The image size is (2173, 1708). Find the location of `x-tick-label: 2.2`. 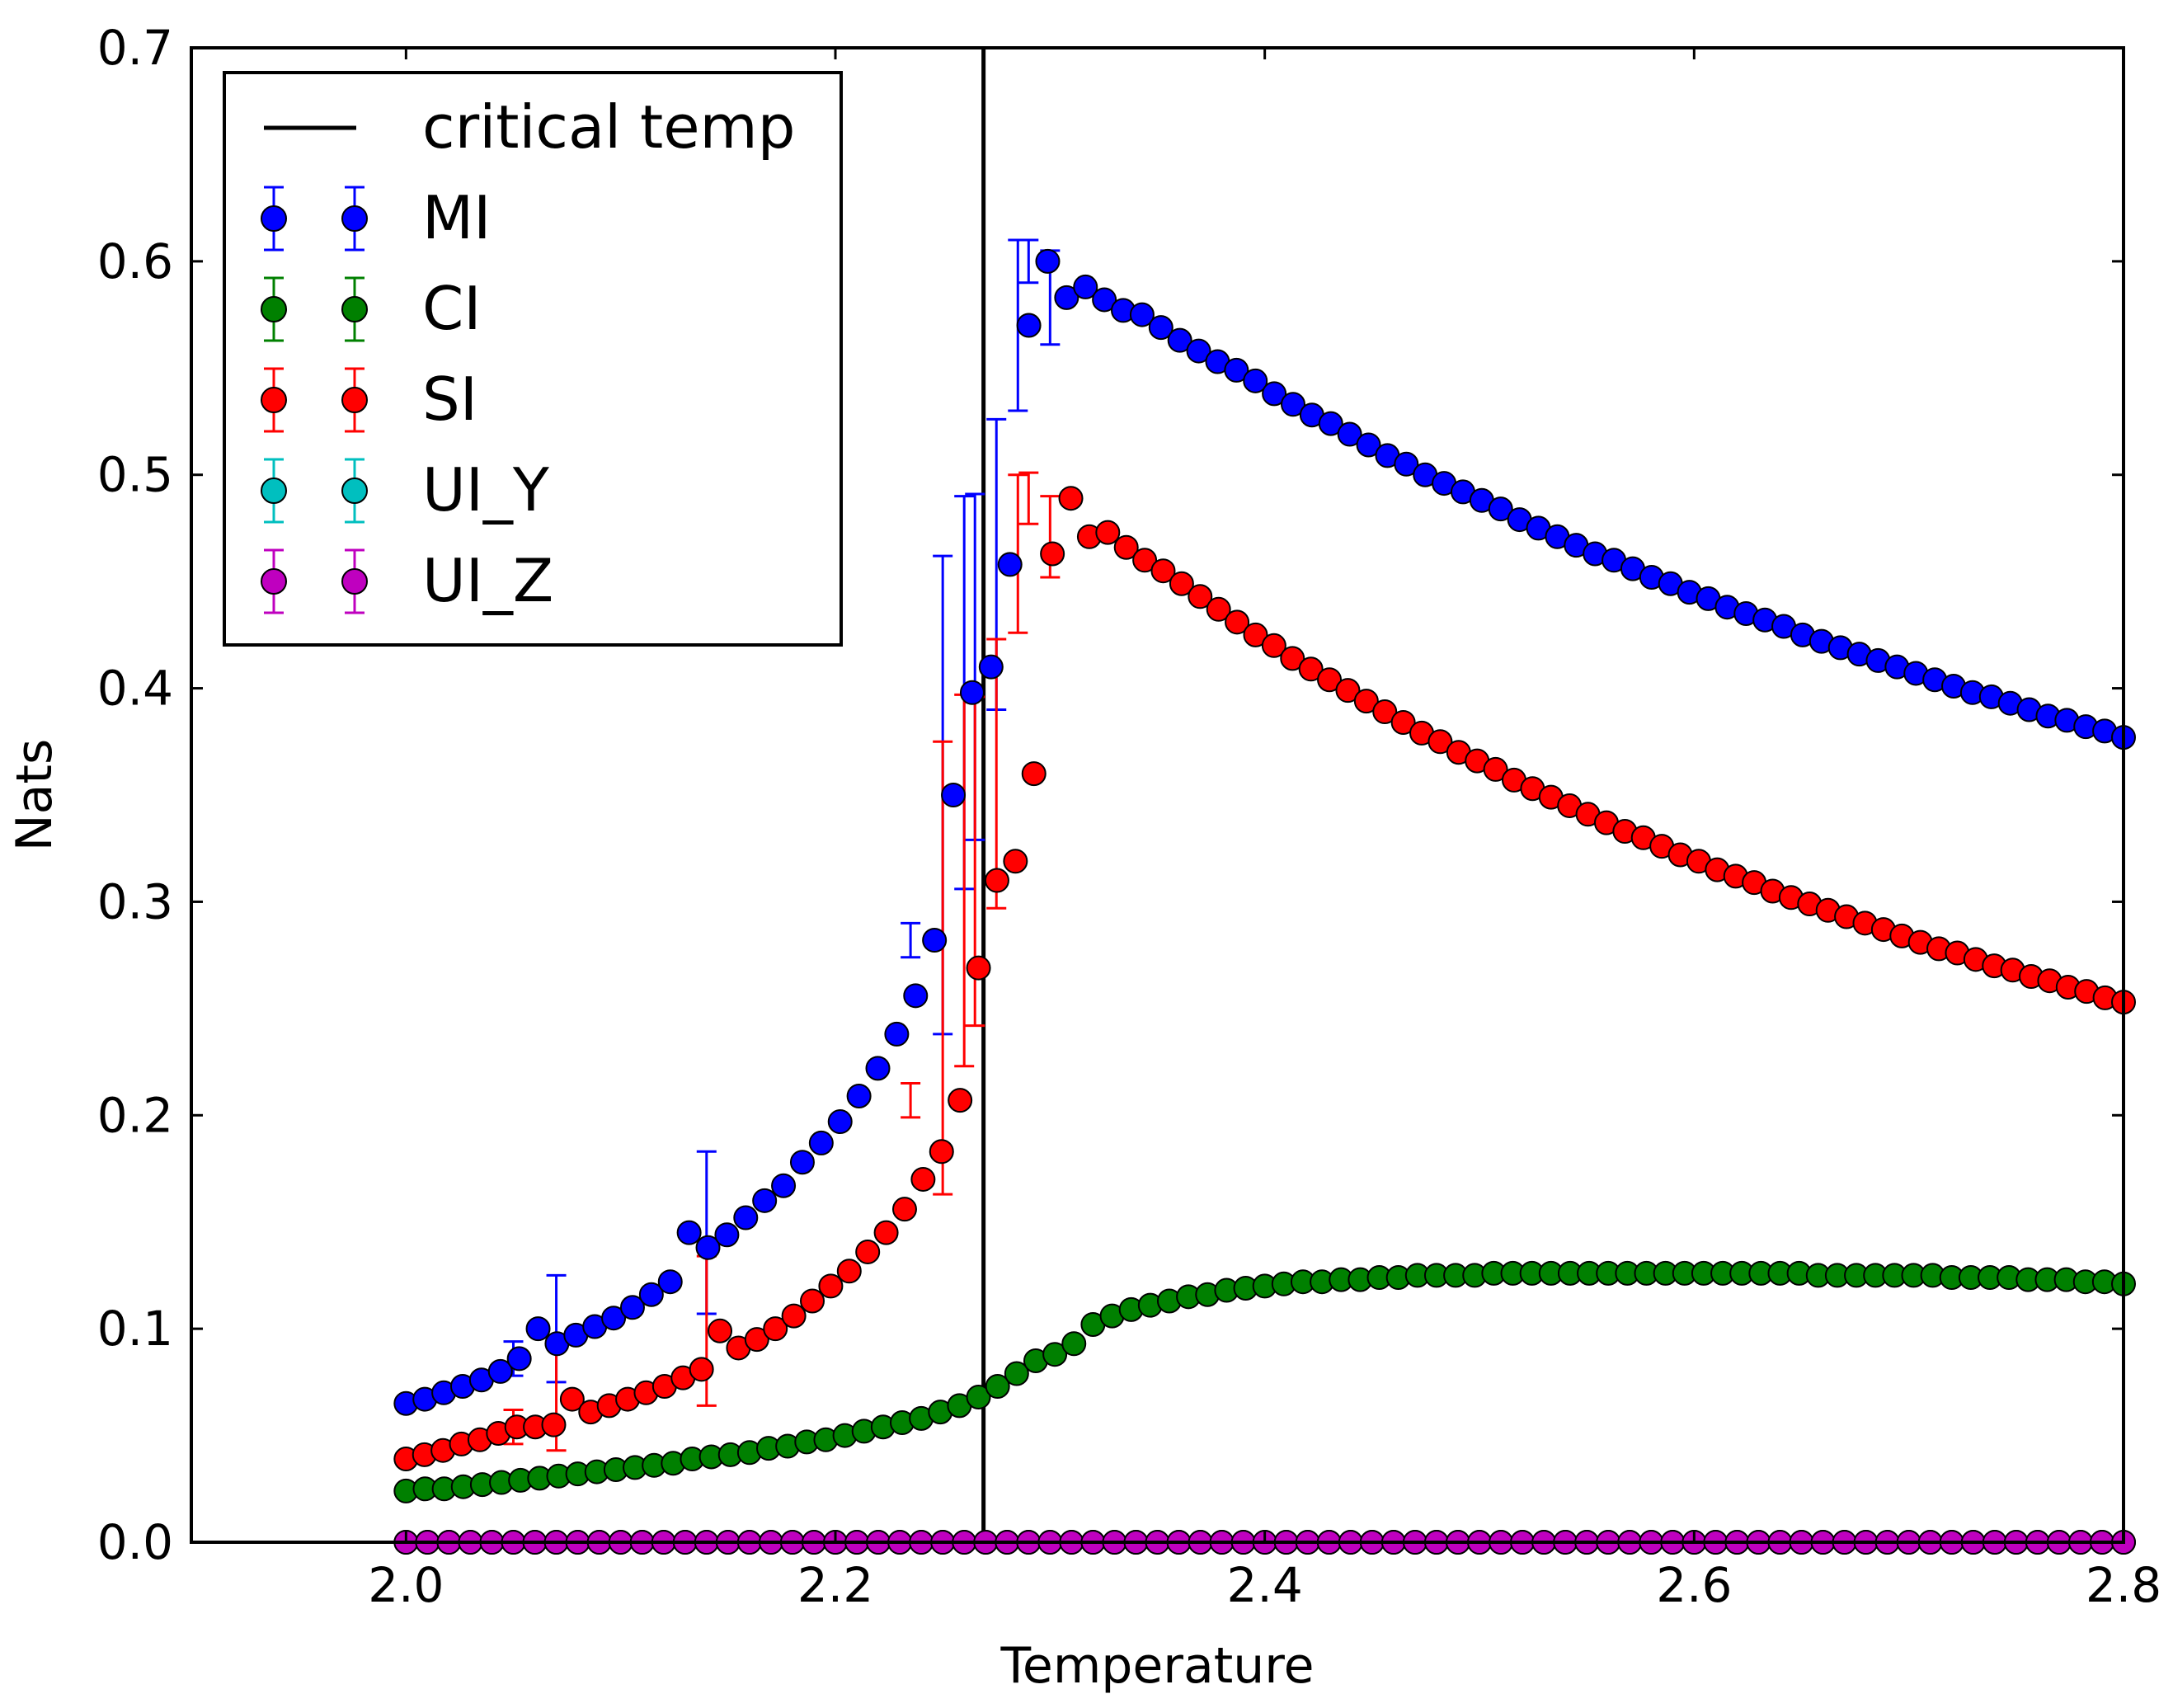

x-tick-label: 2.2 is located at coordinates (835, 1585).